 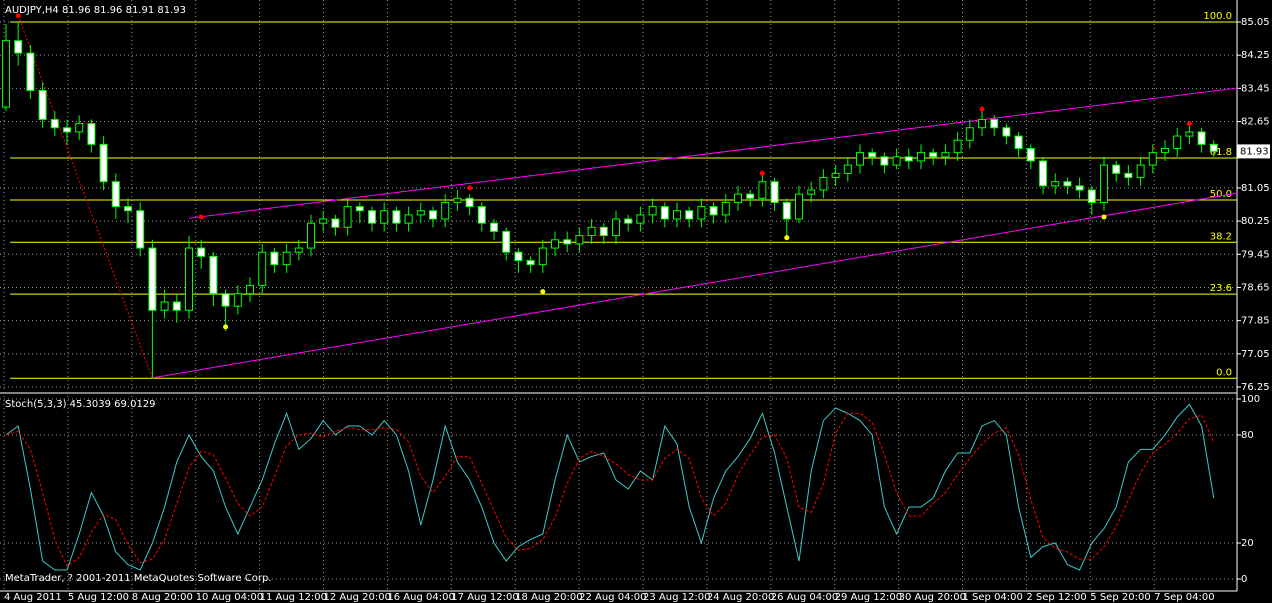 What do you see at coordinates (1255, 188) in the screenshot?
I see `y-tick-label: 81.05` at bounding box center [1255, 188].